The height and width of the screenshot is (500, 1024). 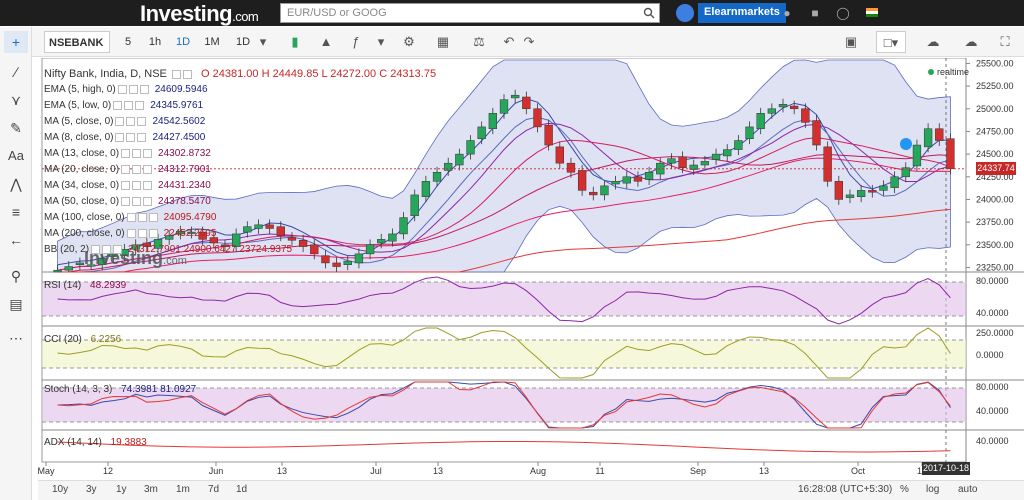 I want to click on indicators-icon: ƒ, so click(x=356, y=41).